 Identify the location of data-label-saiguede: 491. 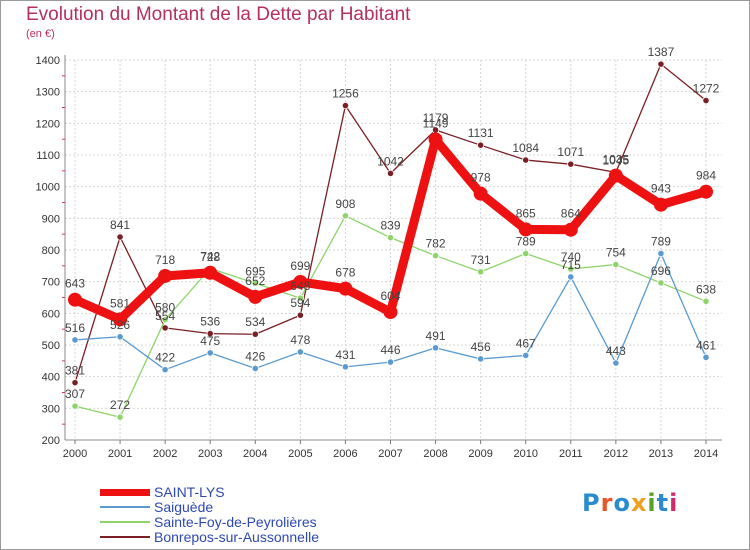
(436, 336).